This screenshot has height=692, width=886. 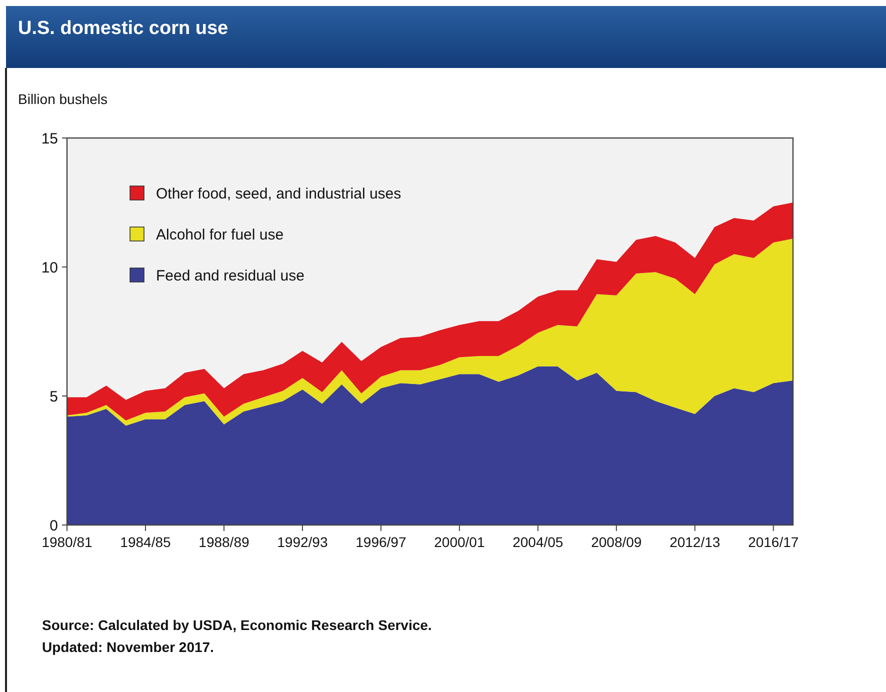 What do you see at coordinates (302, 542) in the screenshot?
I see `x-tick-label: 1992/93` at bounding box center [302, 542].